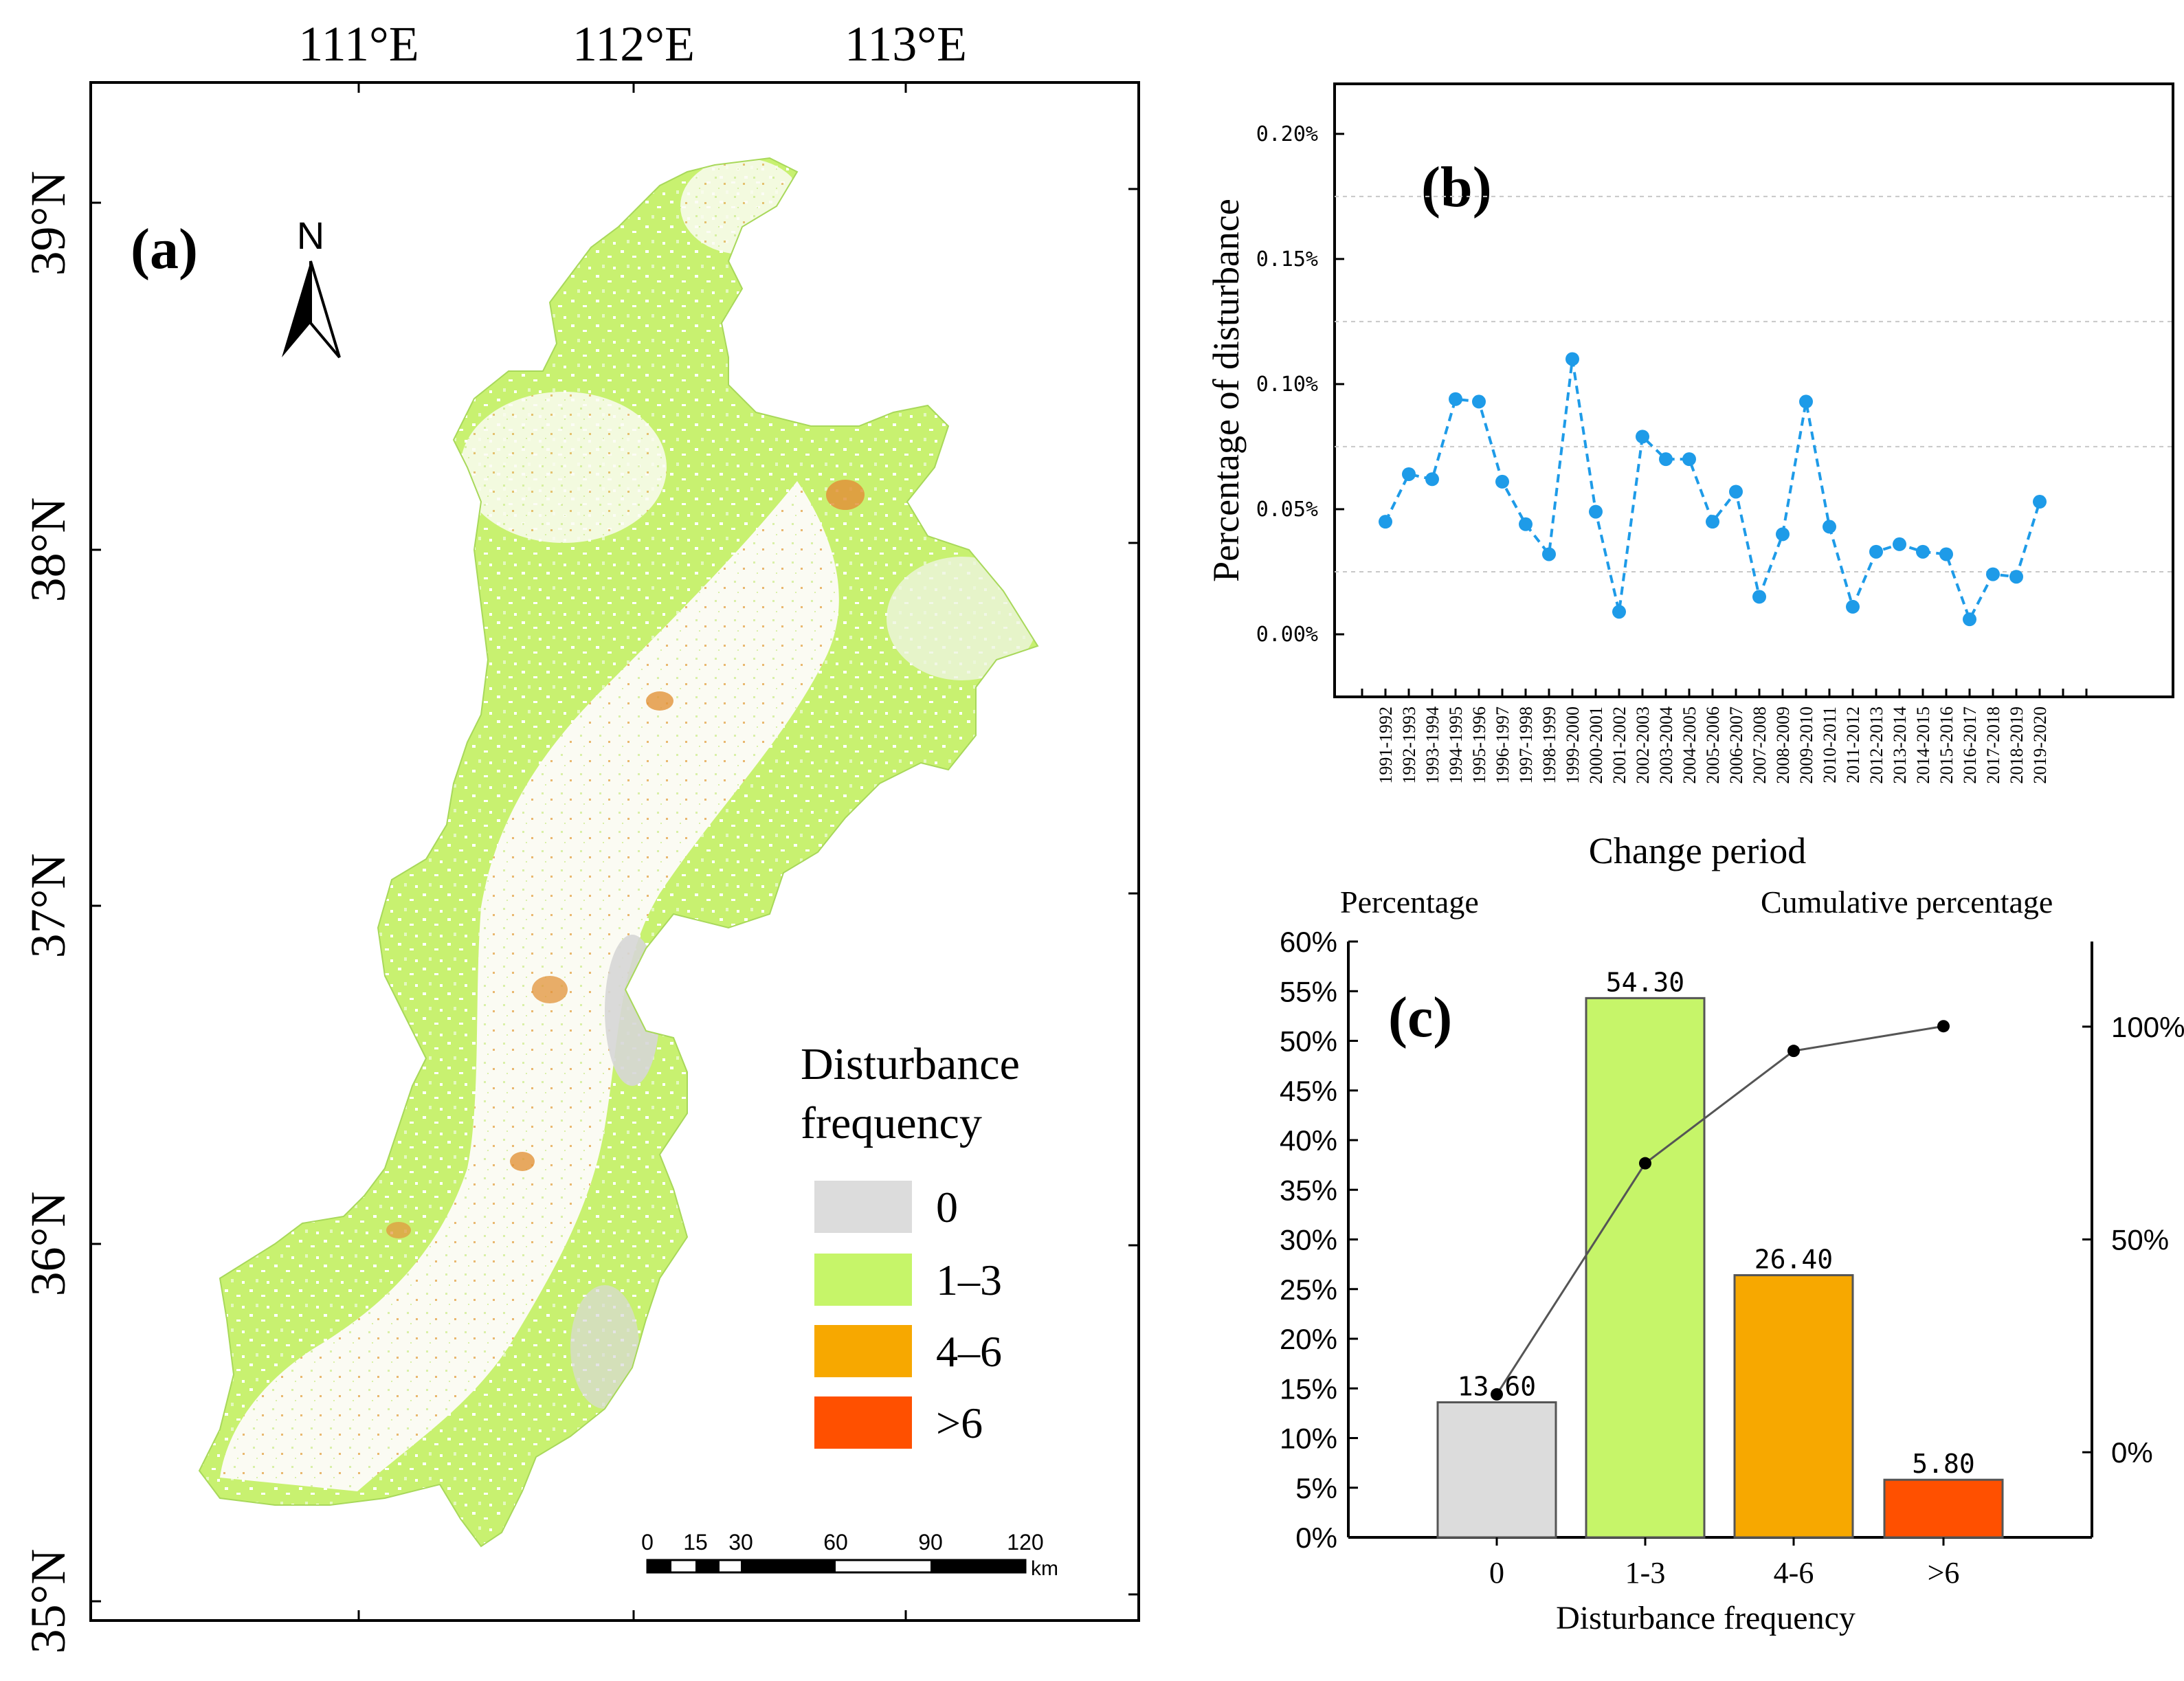 This screenshot has height=1681, width=2184. Describe the element at coordinates (1645, 982) in the screenshot. I see `bar-value-label: 54.30` at that location.